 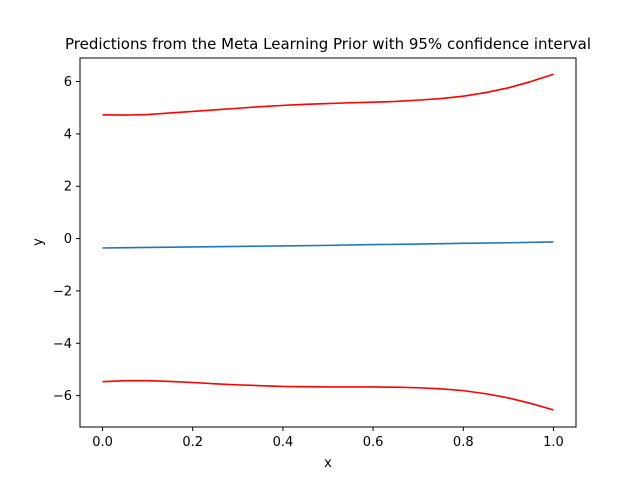 What do you see at coordinates (102, 442) in the screenshot?
I see `x-tick-label: 0.0` at bounding box center [102, 442].